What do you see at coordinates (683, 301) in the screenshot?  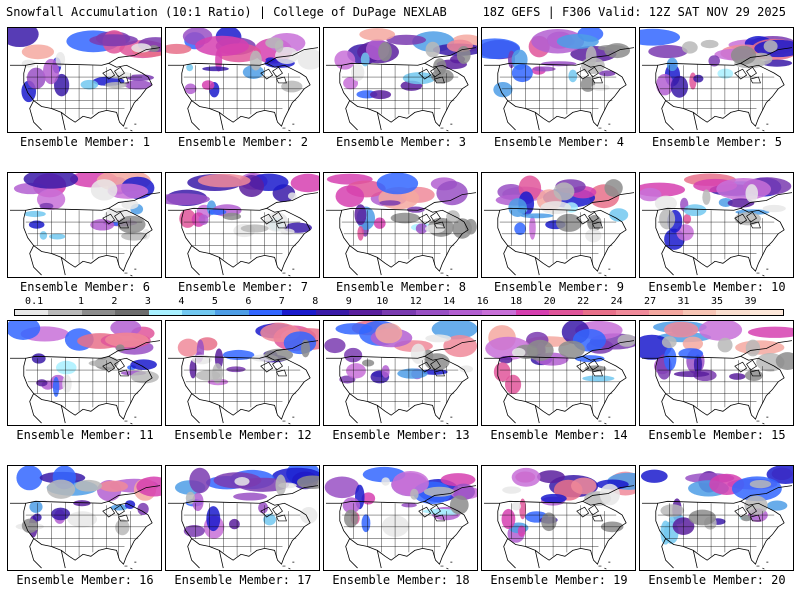 I see `colorbar-tick-label: 31` at bounding box center [683, 301].